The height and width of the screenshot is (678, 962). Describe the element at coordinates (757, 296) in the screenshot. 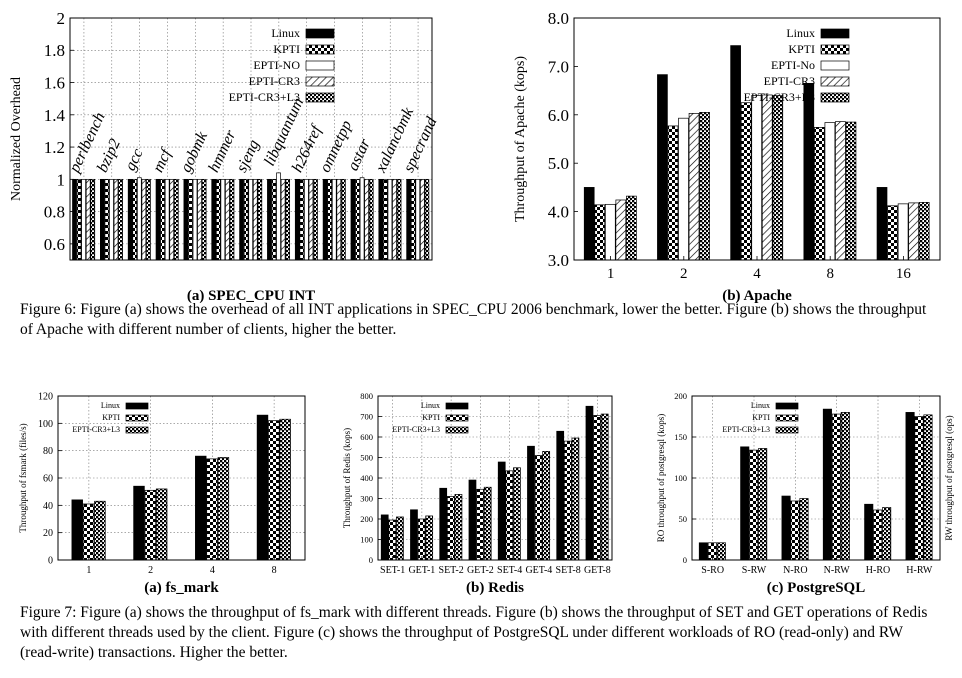

I see `chart-title: (b) Apache` at that location.